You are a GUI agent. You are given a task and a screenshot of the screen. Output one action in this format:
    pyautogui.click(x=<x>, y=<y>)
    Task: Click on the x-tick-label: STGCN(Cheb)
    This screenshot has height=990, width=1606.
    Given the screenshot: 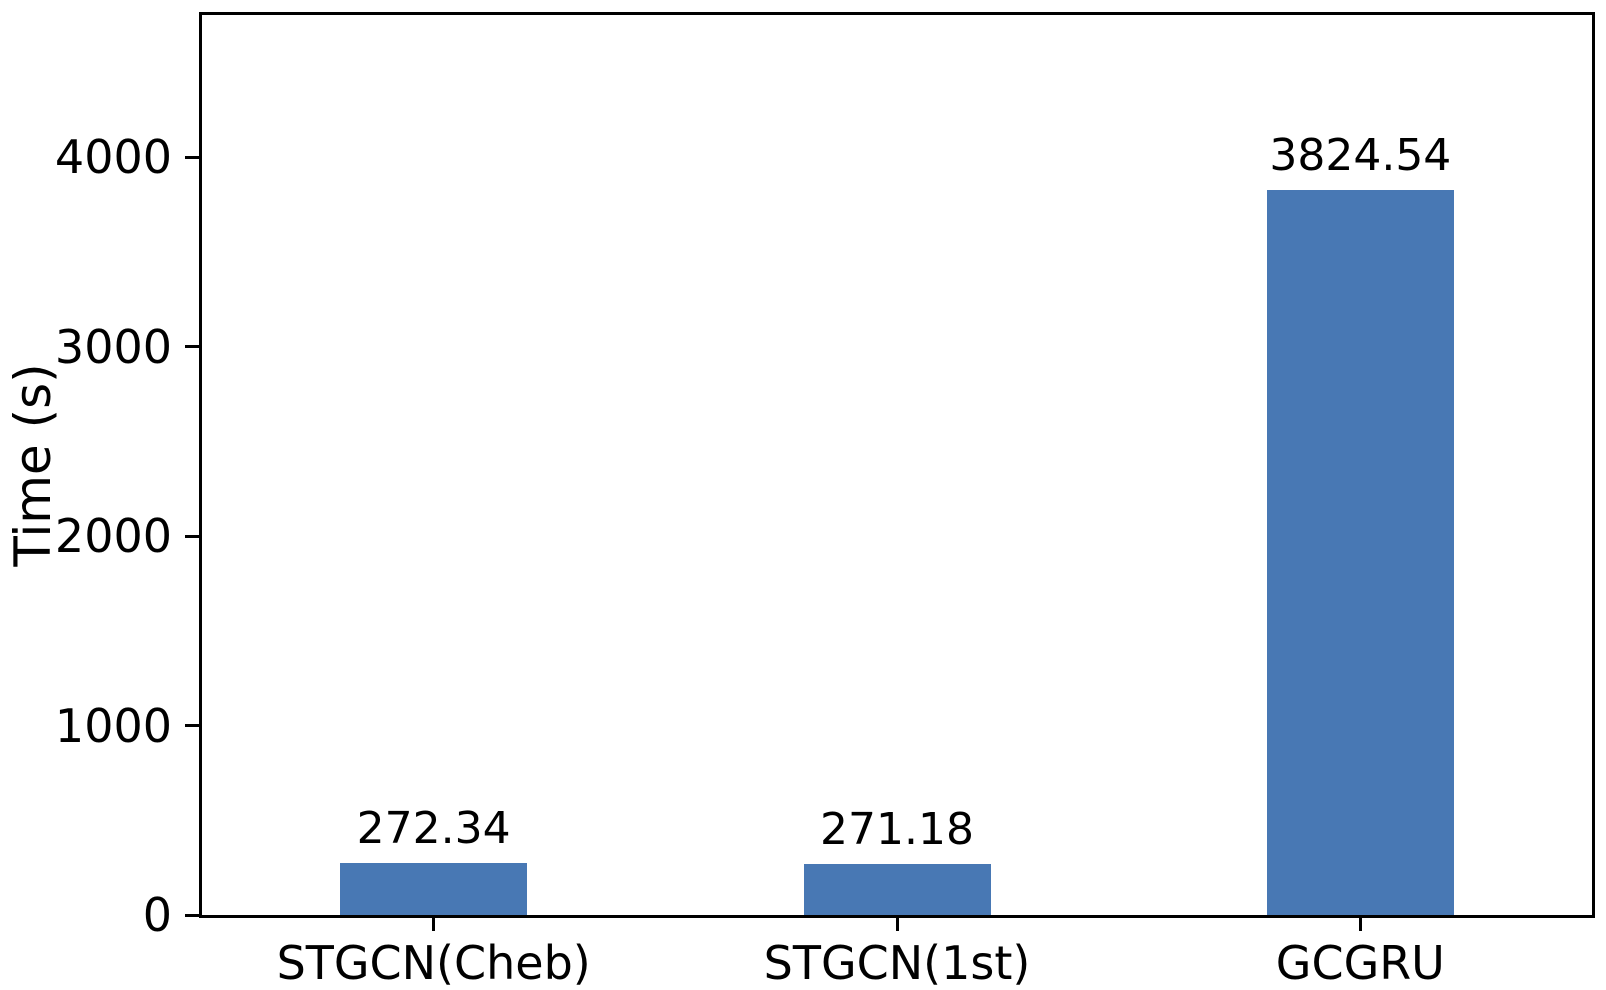 What is the action you would take?
    pyautogui.click(x=433, y=963)
    